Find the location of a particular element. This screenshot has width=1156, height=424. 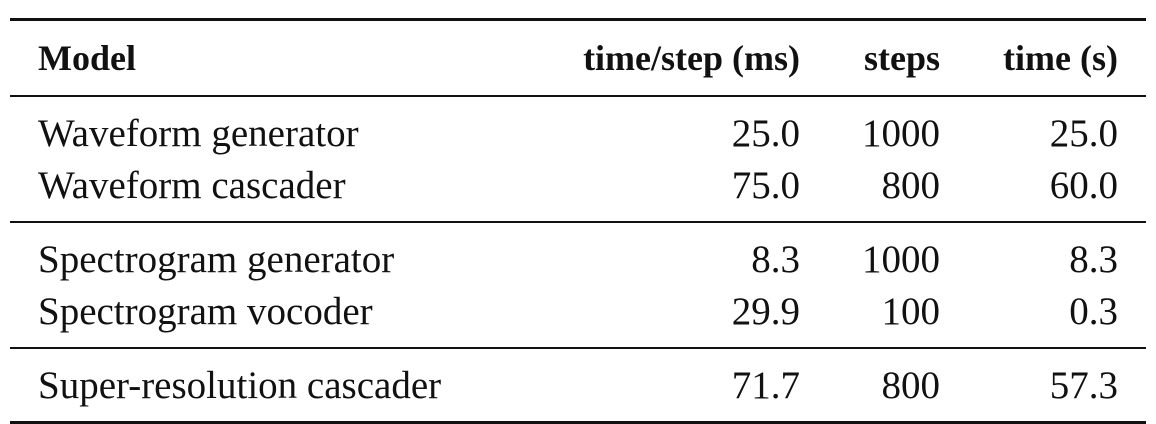

cell-time: 8.3 is located at coordinates (1093, 259).